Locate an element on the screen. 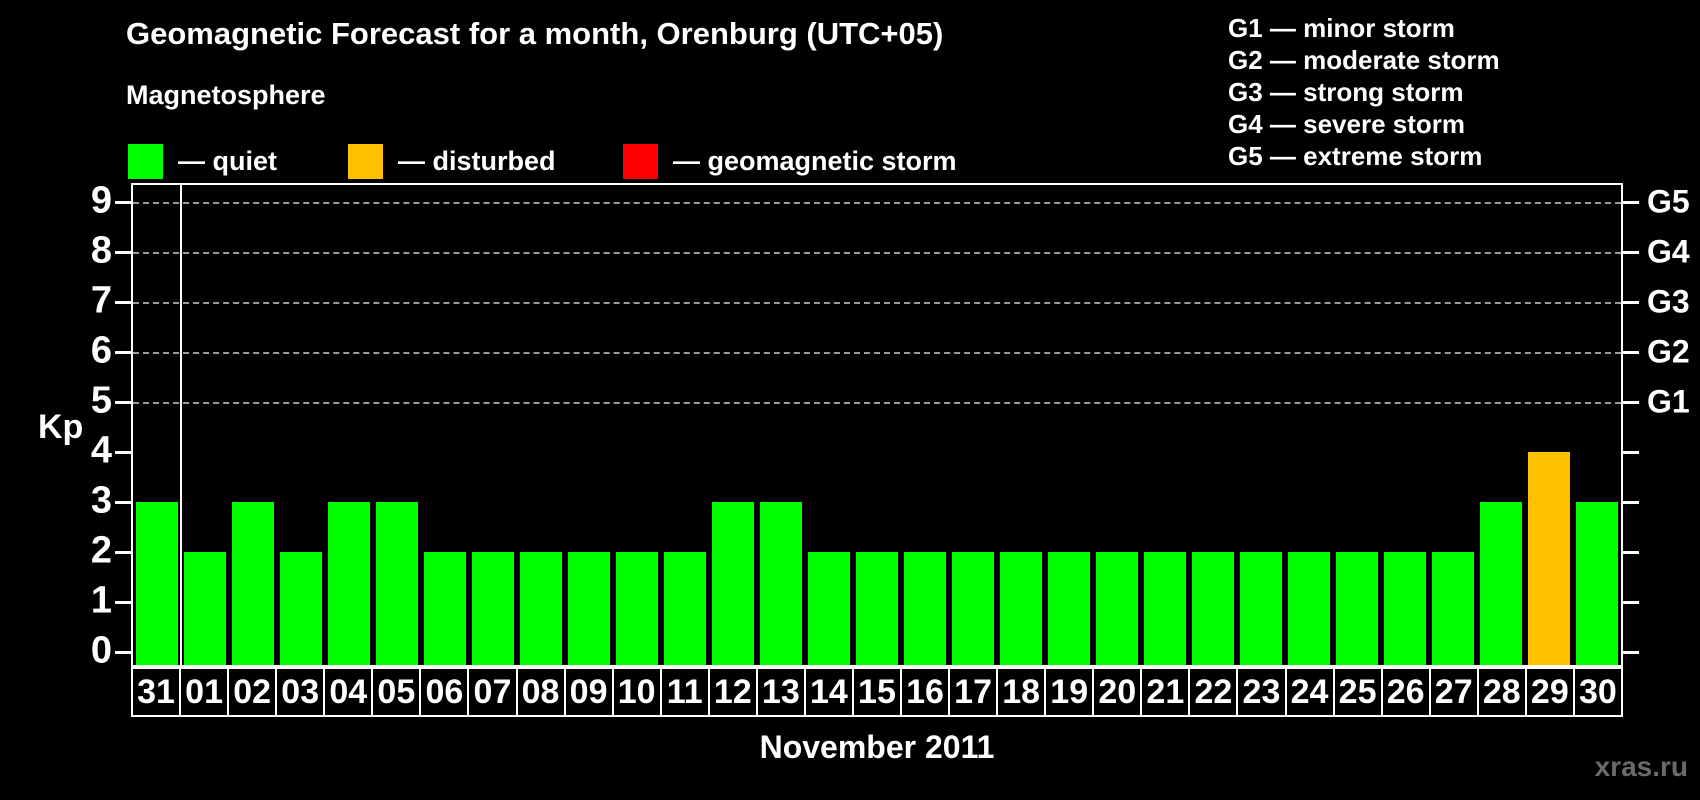  month-separator is located at coordinates (181, 425).